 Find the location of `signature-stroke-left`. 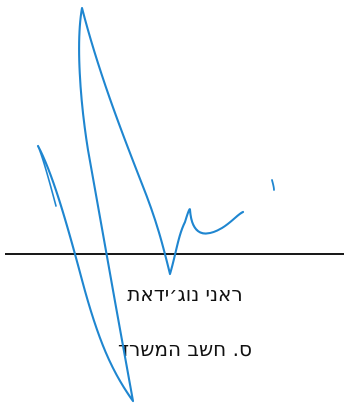

signature-stroke-left is located at coordinates (47, 176).